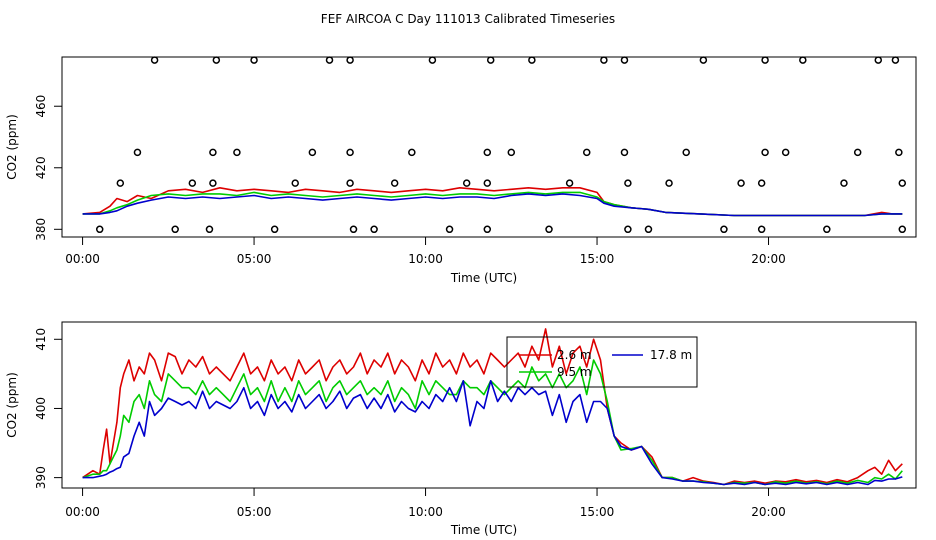 The image size is (936, 540). Describe the element at coordinates (254, 259) in the screenshot. I see `top-x-tick-label: 05:00` at that location.